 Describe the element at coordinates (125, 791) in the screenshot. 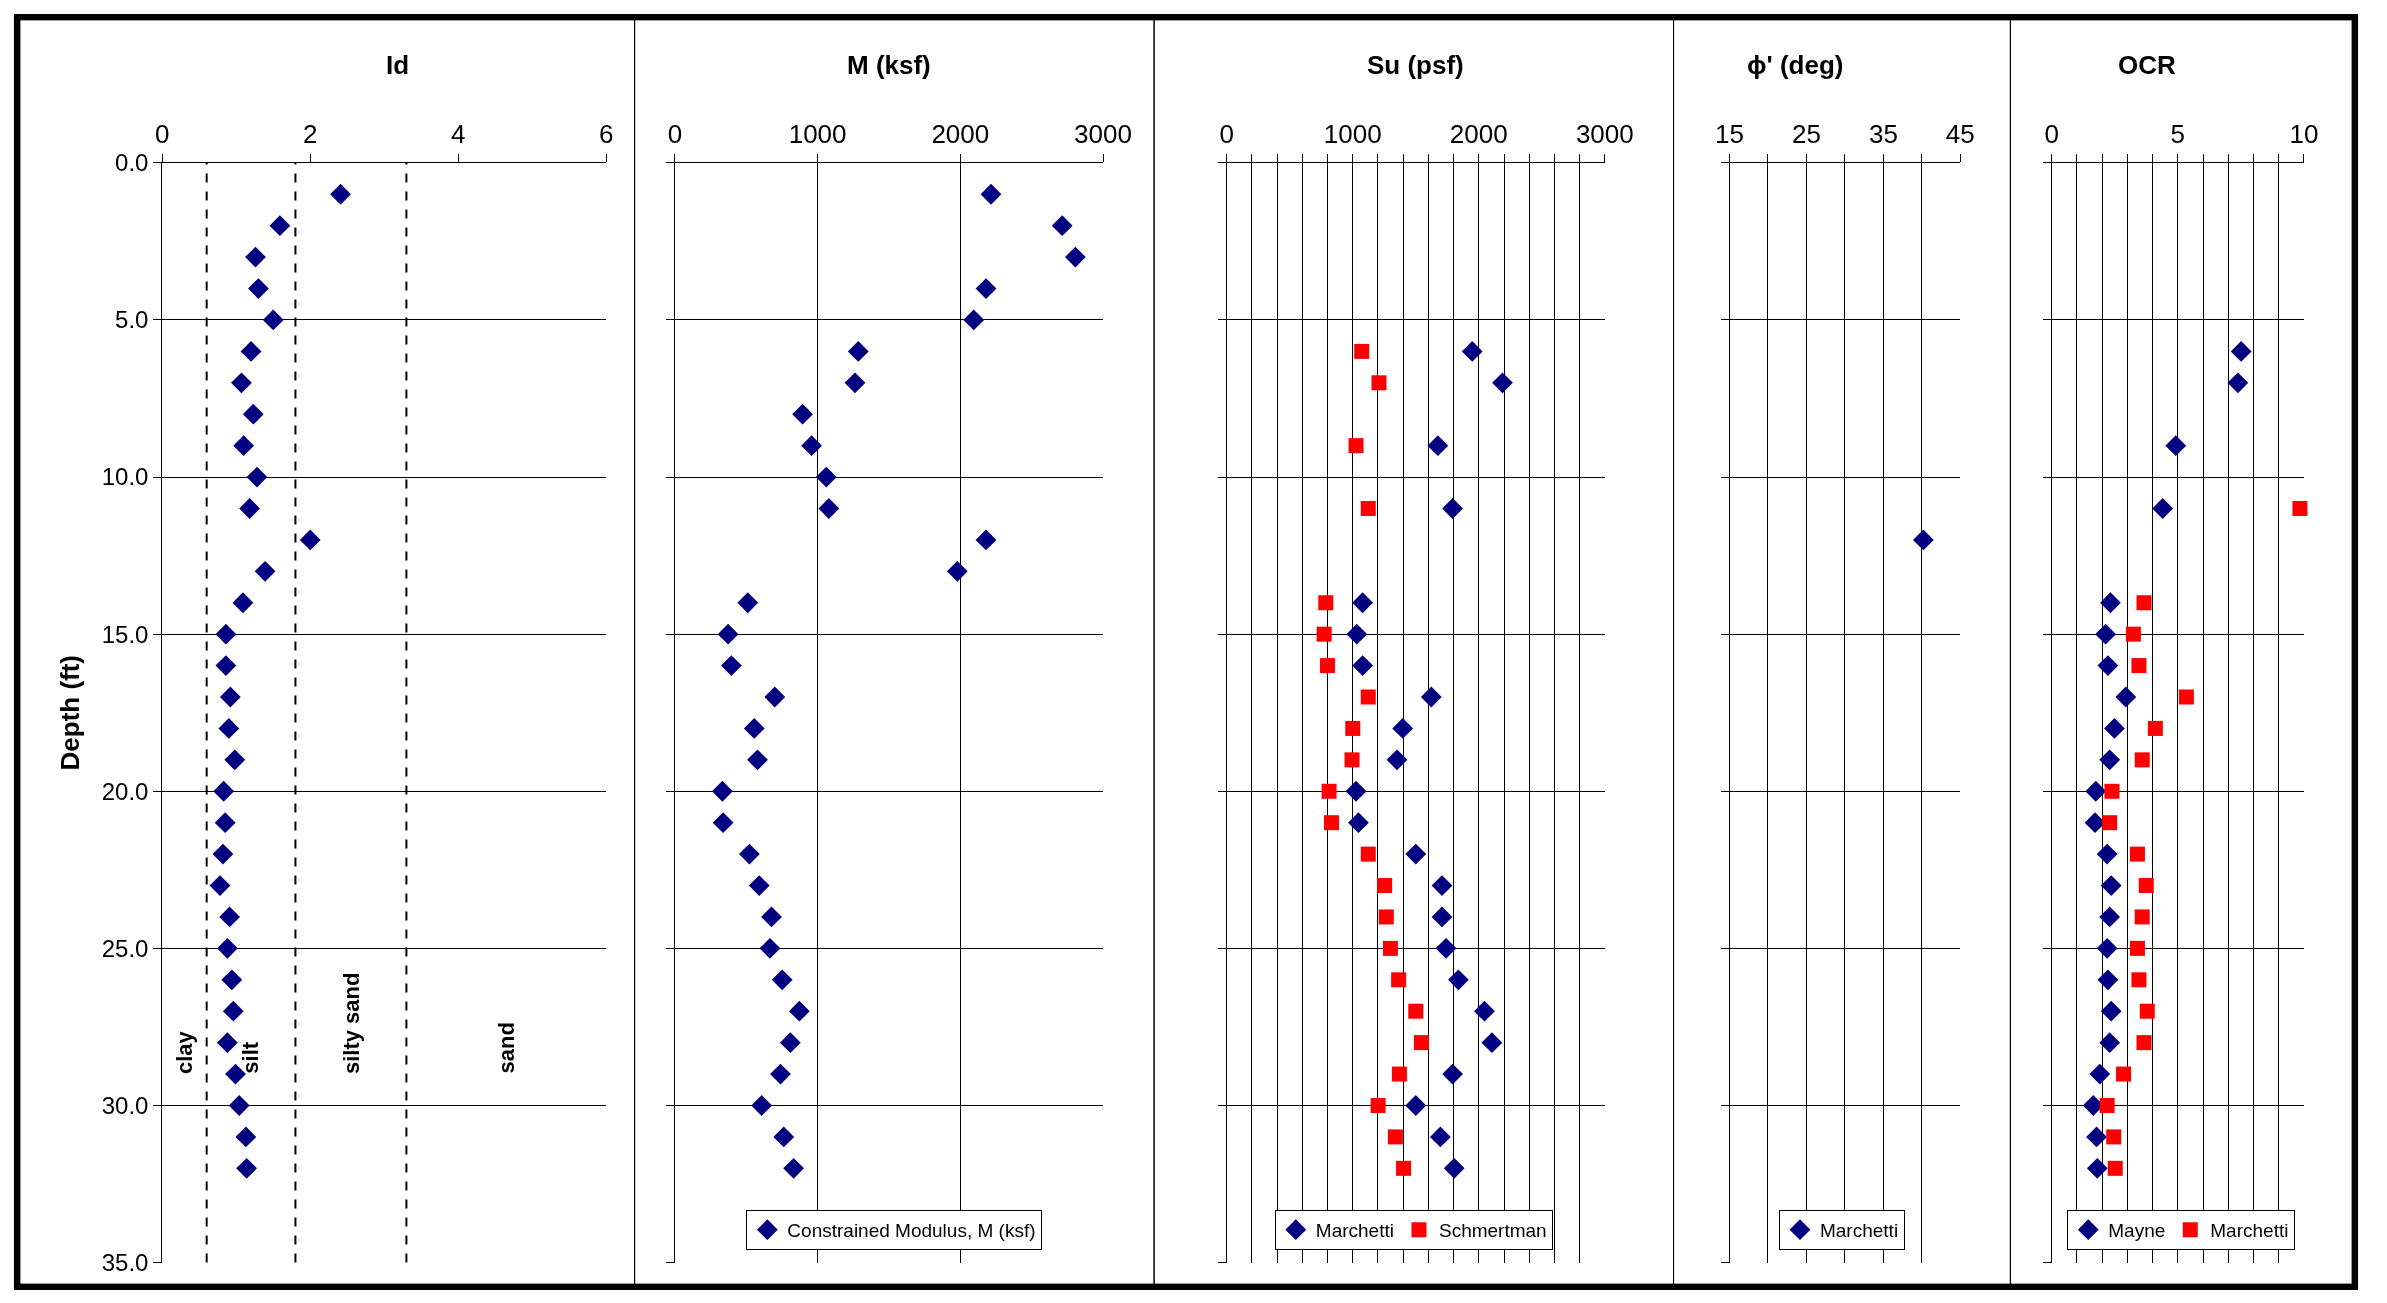

I see `y-tick-label: 20.0` at that location.